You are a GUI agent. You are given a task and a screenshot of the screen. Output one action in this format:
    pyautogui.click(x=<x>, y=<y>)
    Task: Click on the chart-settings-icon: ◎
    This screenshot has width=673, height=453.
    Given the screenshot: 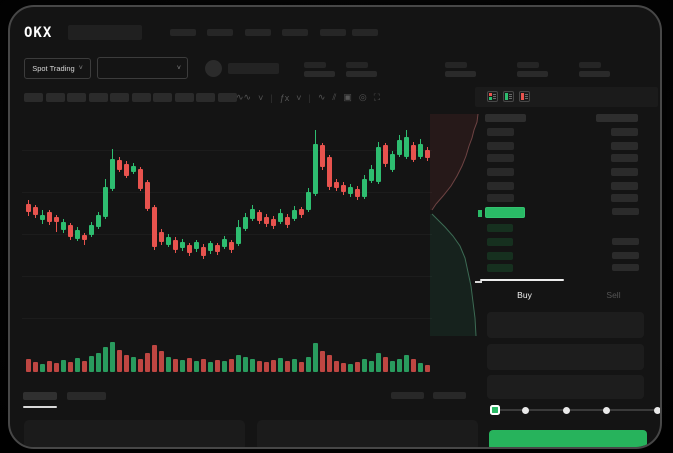 What is the action you would take?
    pyautogui.click(x=362, y=97)
    